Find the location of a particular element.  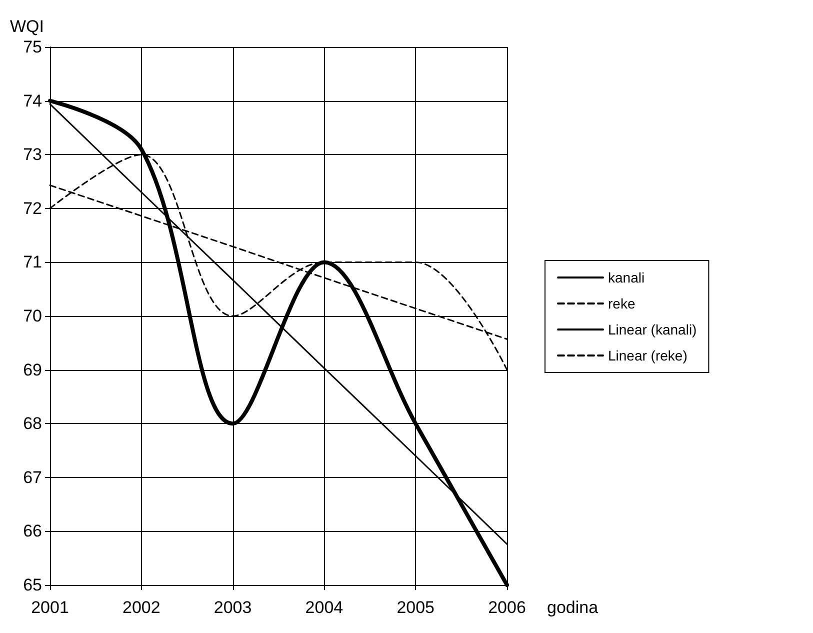

y-tick-label: 68 is located at coordinates (32, 424).